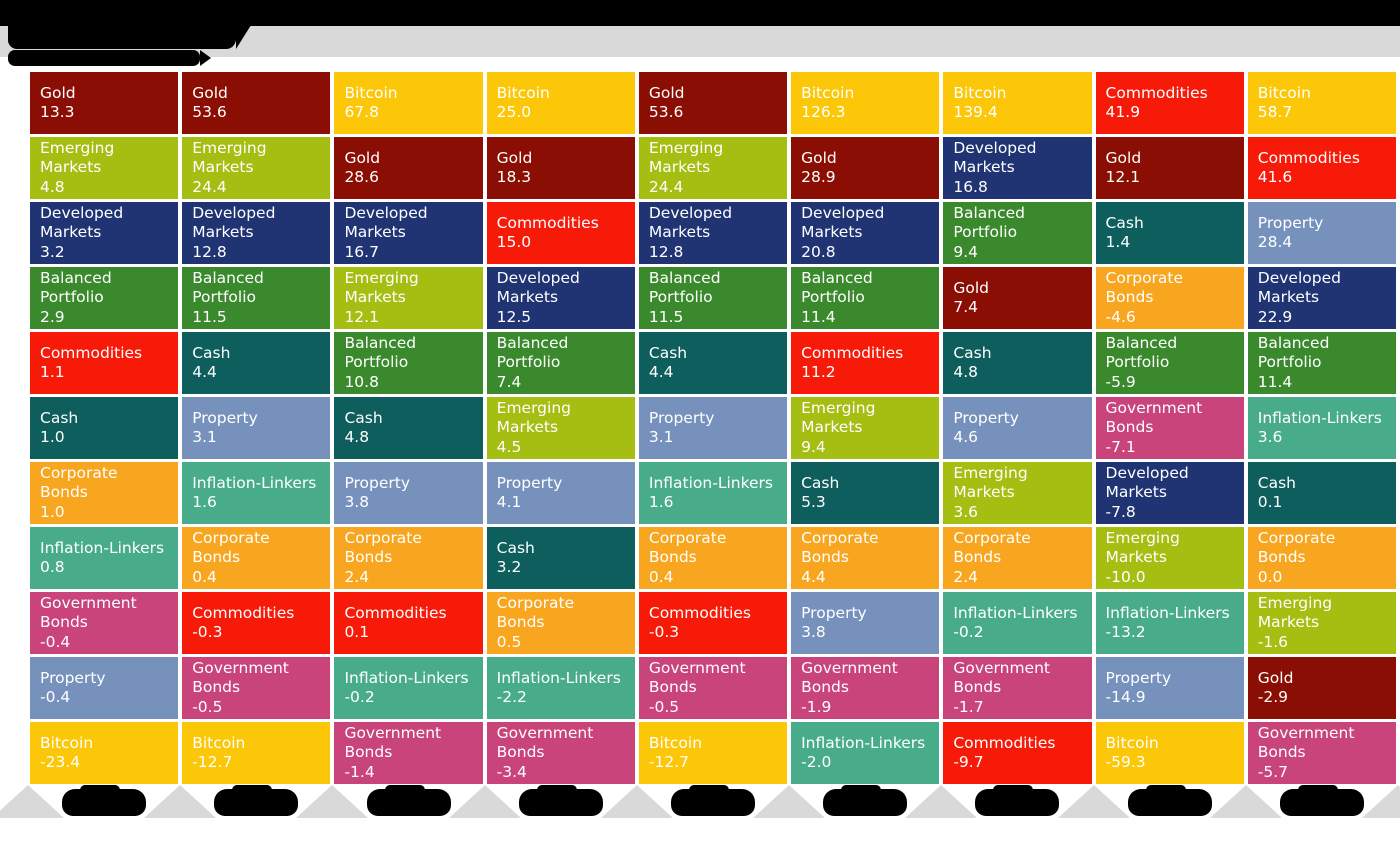 The height and width of the screenshot is (842, 1400). What do you see at coordinates (204, 502) in the screenshot?
I see `asset-cell-value: 1.6` at bounding box center [204, 502].